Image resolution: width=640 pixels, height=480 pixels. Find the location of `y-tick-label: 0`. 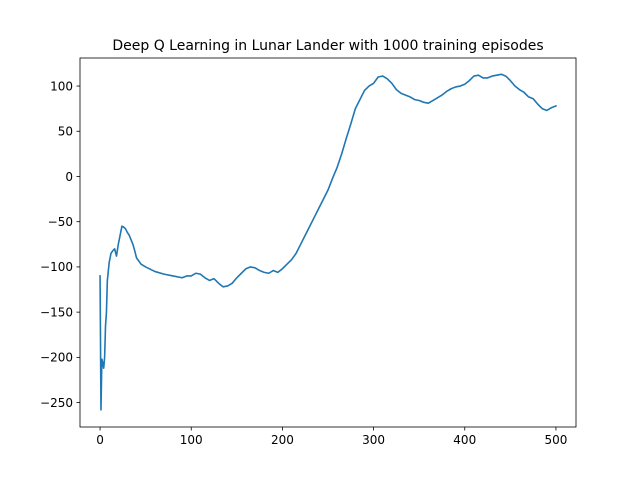

y-tick-label: 0 is located at coordinates (69, 177).